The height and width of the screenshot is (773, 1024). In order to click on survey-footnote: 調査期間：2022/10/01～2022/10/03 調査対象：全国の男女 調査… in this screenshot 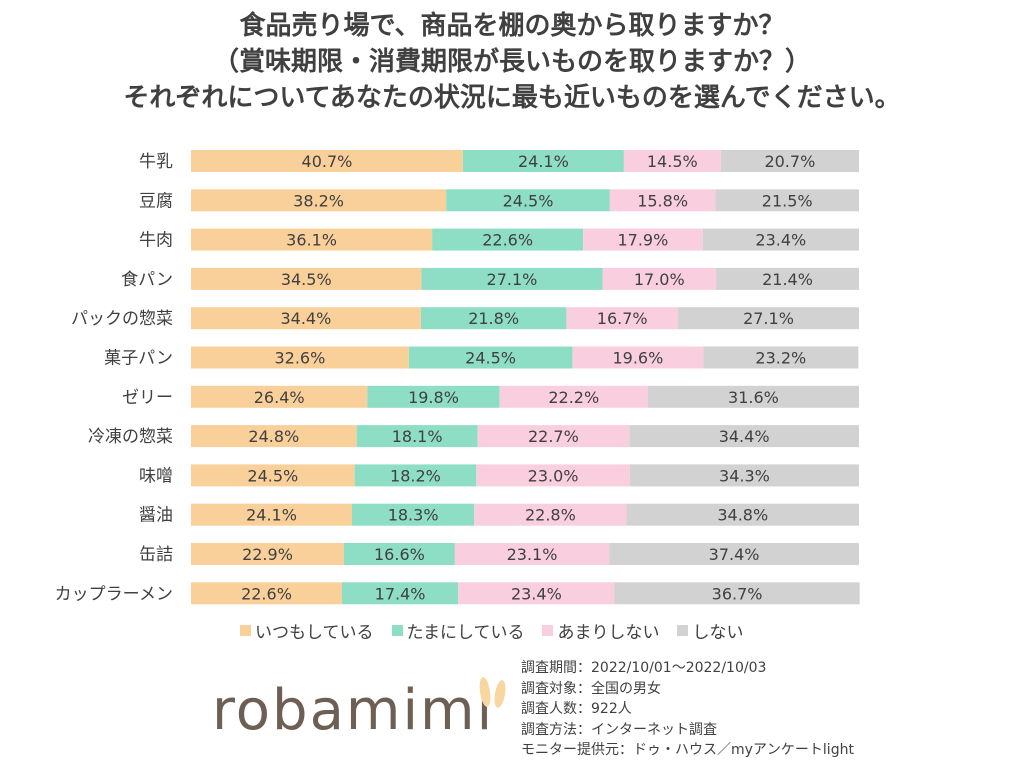, I will do `click(687, 709)`.